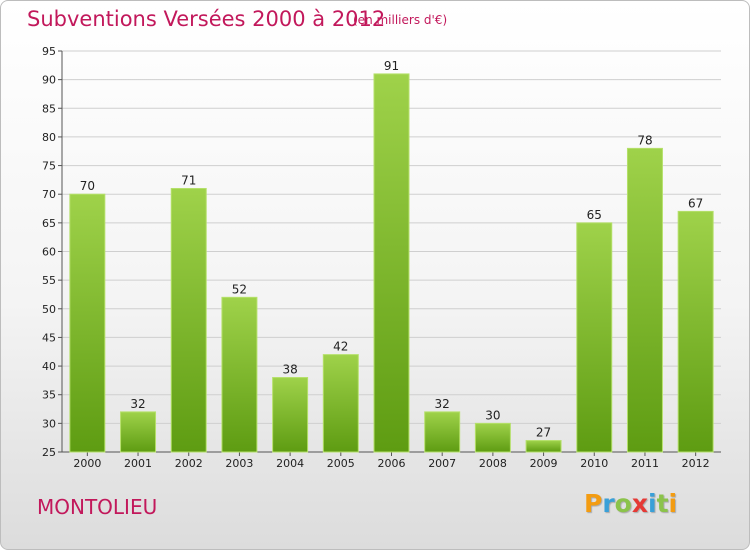  Describe the element at coordinates (239, 289) in the screenshot. I see `data-label-2003: 52` at that location.